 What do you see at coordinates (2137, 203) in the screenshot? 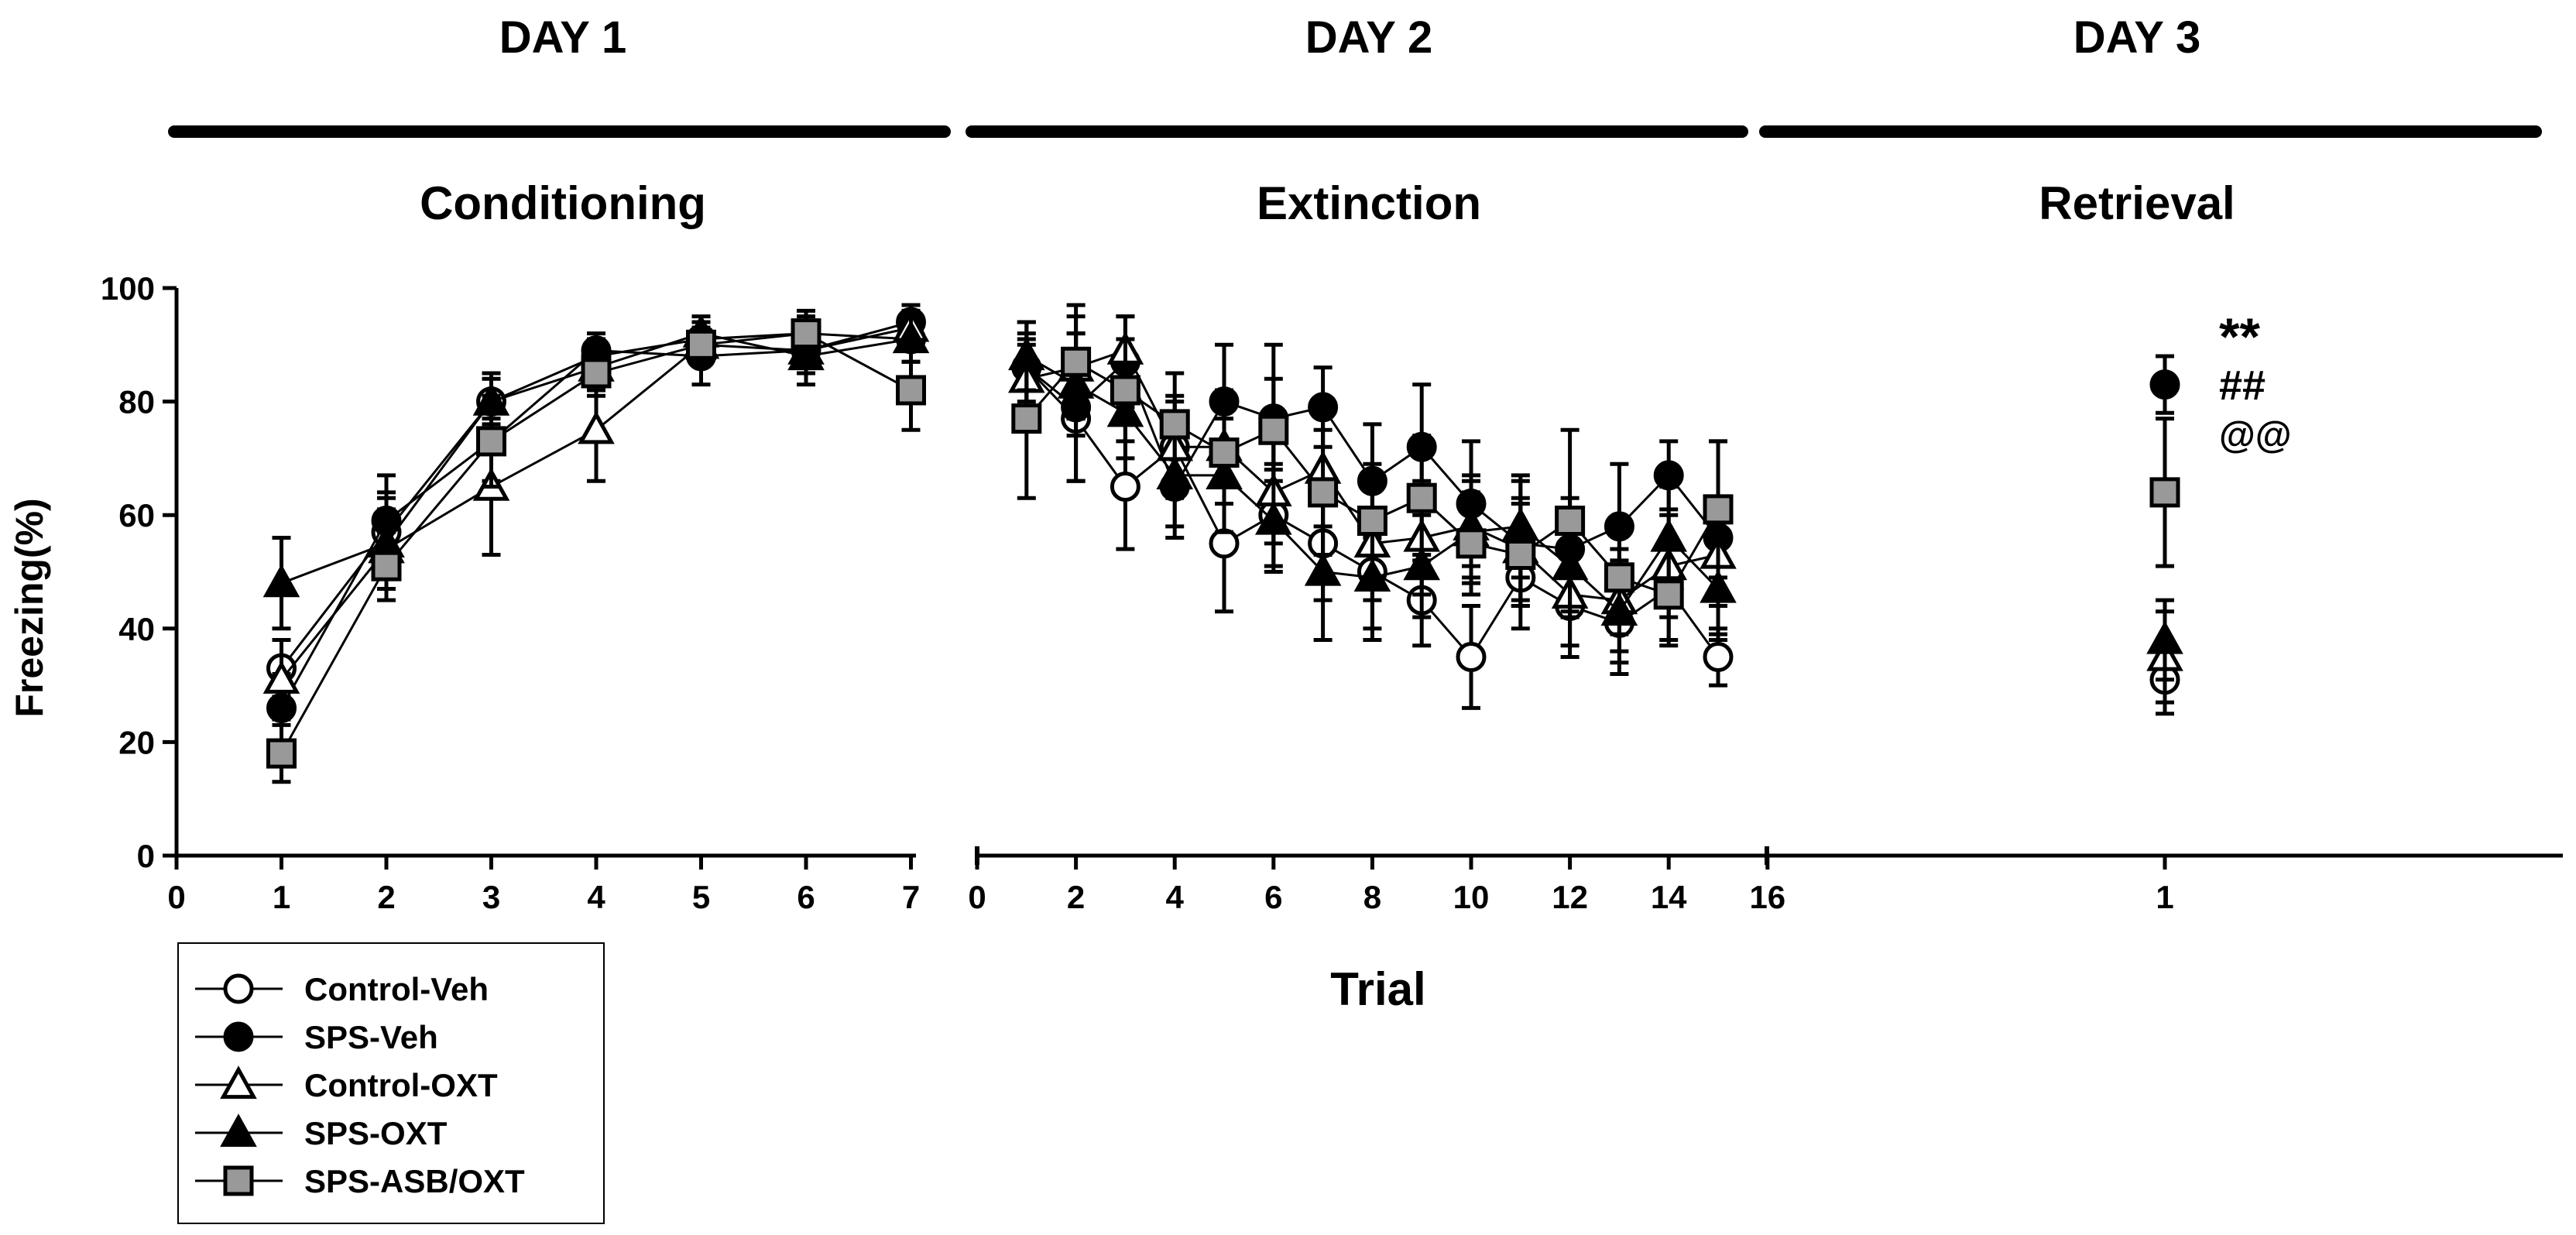
I see `phase-label-retrieval: Retrieval` at bounding box center [2137, 203].